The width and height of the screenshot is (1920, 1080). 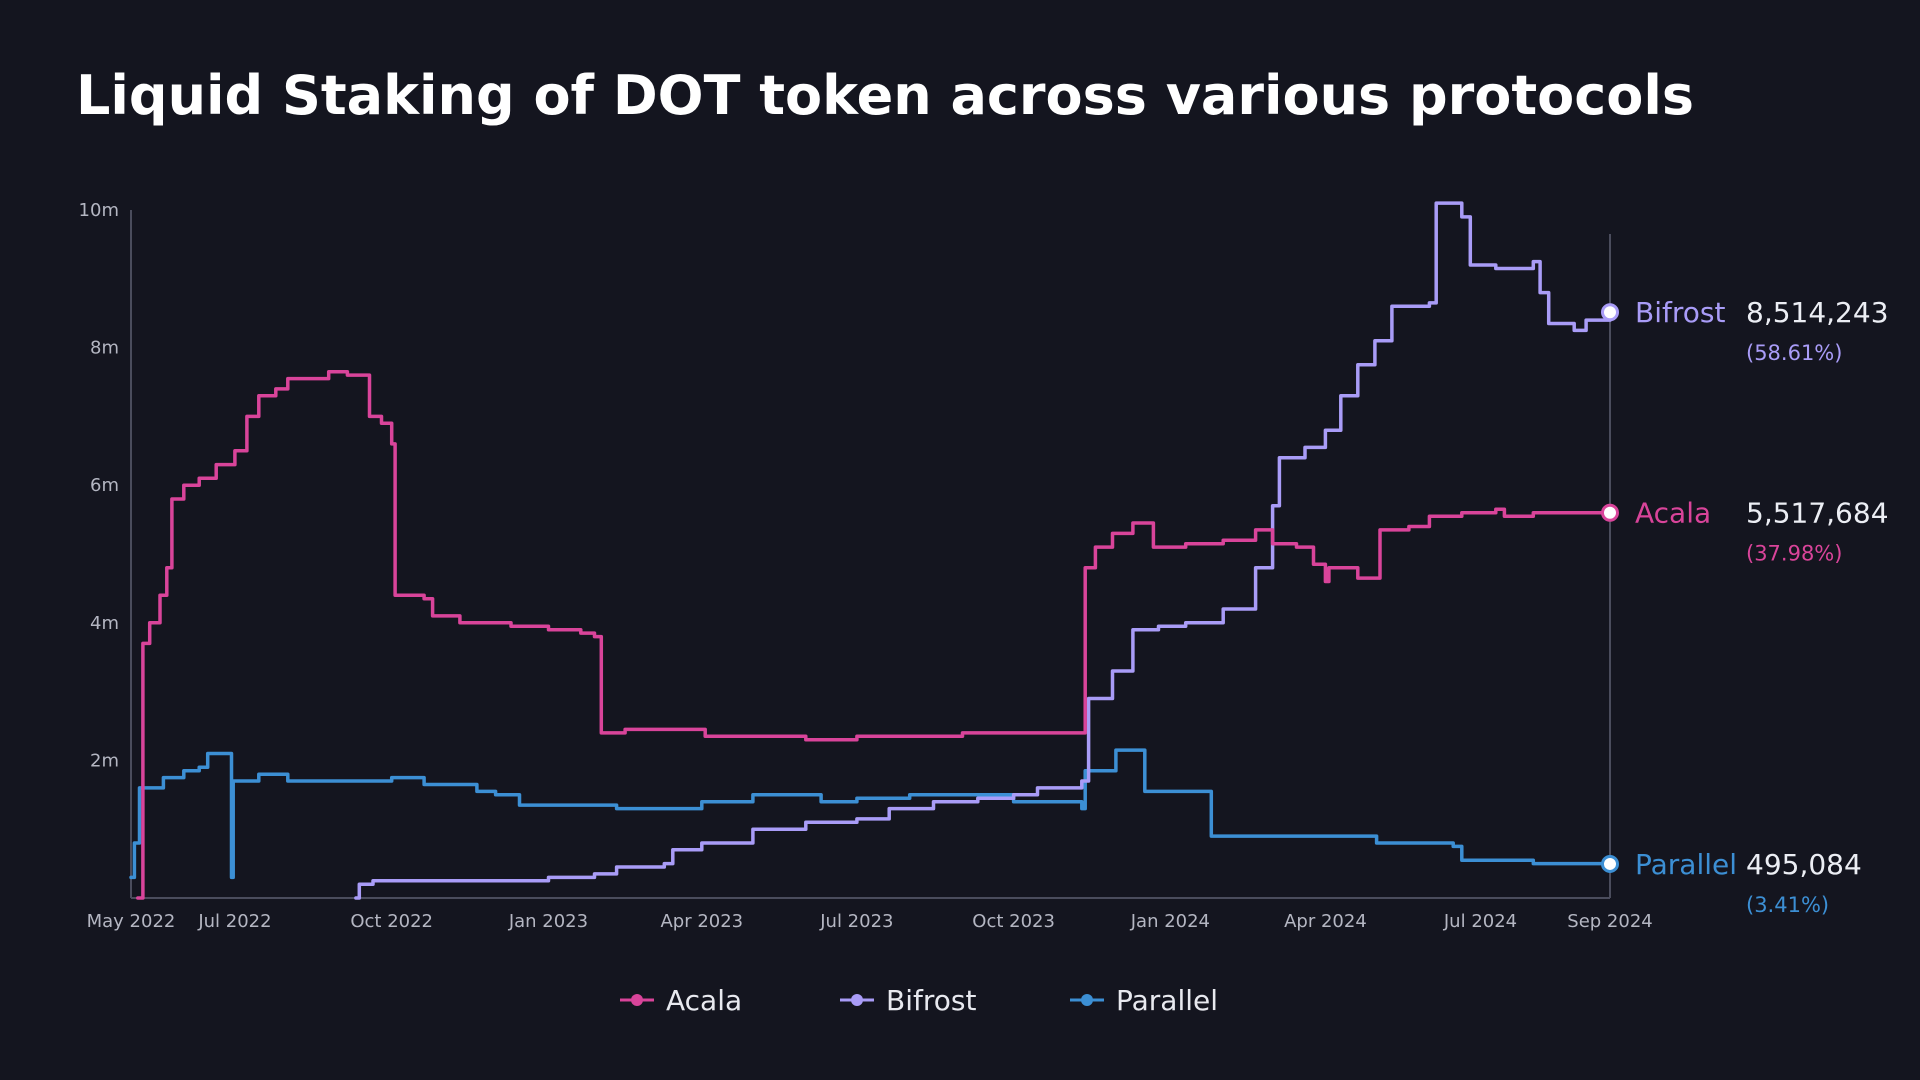 I want to click on legend-item-label: Bifrost, so click(x=931, y=1000).